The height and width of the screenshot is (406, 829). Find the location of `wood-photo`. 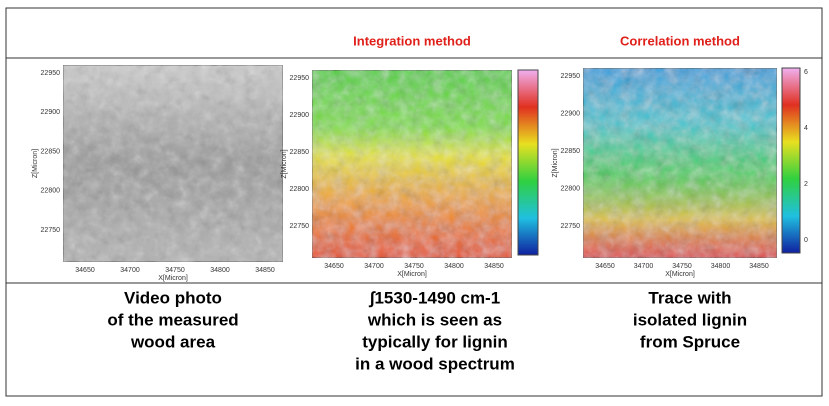

wood-photo is located at coordinates (173, 163).